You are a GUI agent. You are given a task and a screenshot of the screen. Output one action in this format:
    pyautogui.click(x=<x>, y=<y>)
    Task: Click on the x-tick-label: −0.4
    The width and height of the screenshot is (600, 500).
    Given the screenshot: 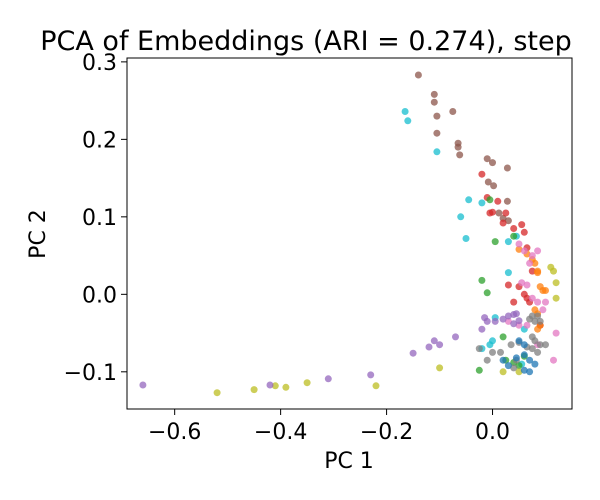 What is the action you would take?
    pyautogui.click(x=280, y=432)
    